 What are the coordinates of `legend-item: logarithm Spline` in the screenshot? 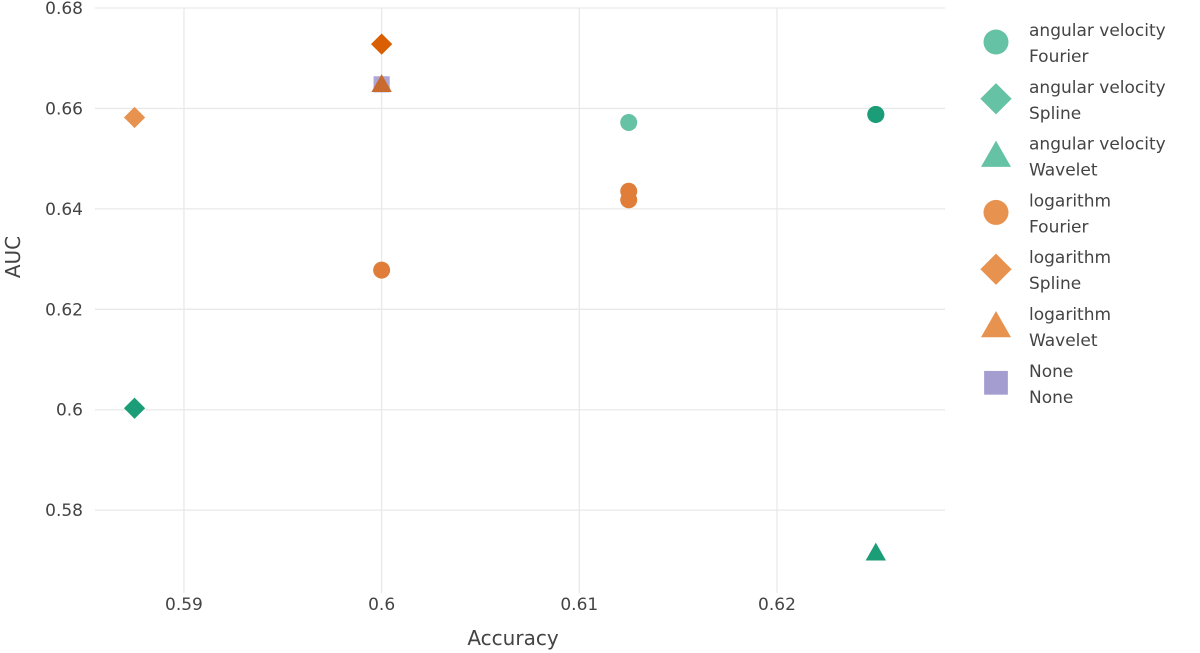 It's located at (1045, 271).